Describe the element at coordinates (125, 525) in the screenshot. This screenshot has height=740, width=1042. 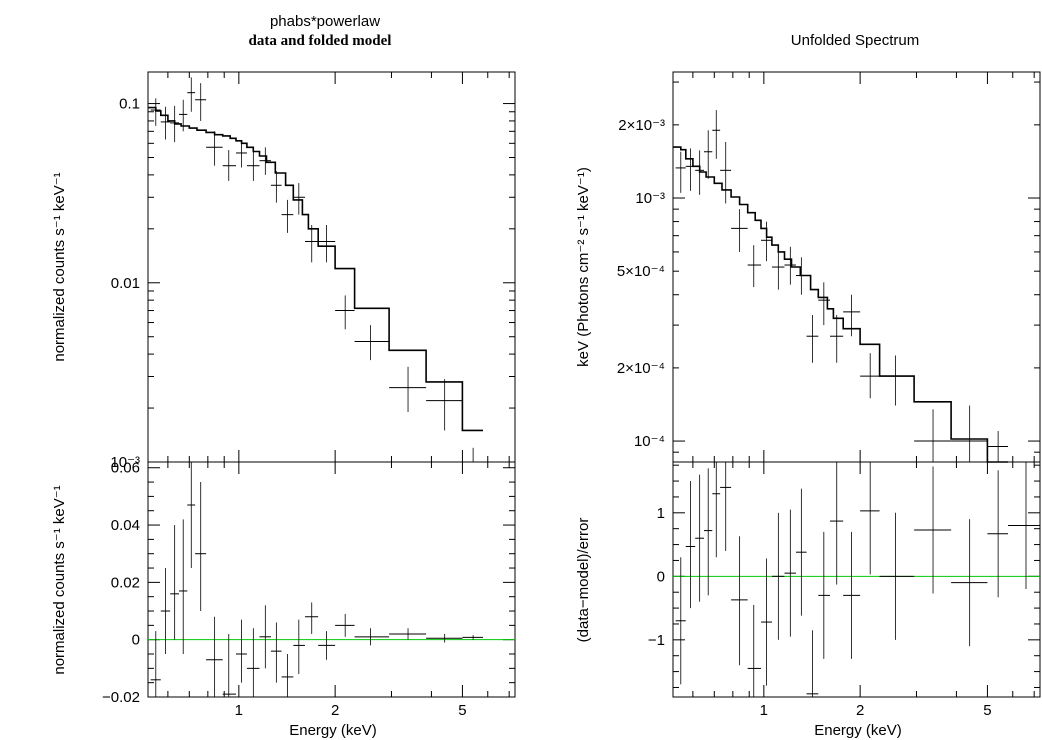
I see `y-tick-label: 0.04` at that location.